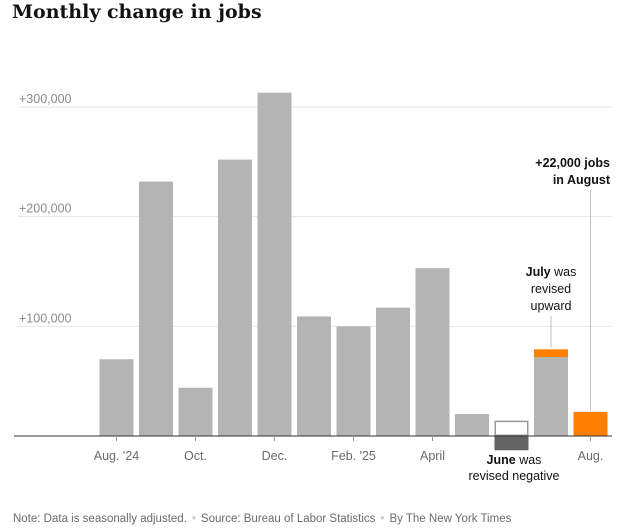 This screenshot has height=530, width=620. Describe the element at coordinates (513, 476) in the screenshot. I see `annotation-june-line2: revised negative` at that location.